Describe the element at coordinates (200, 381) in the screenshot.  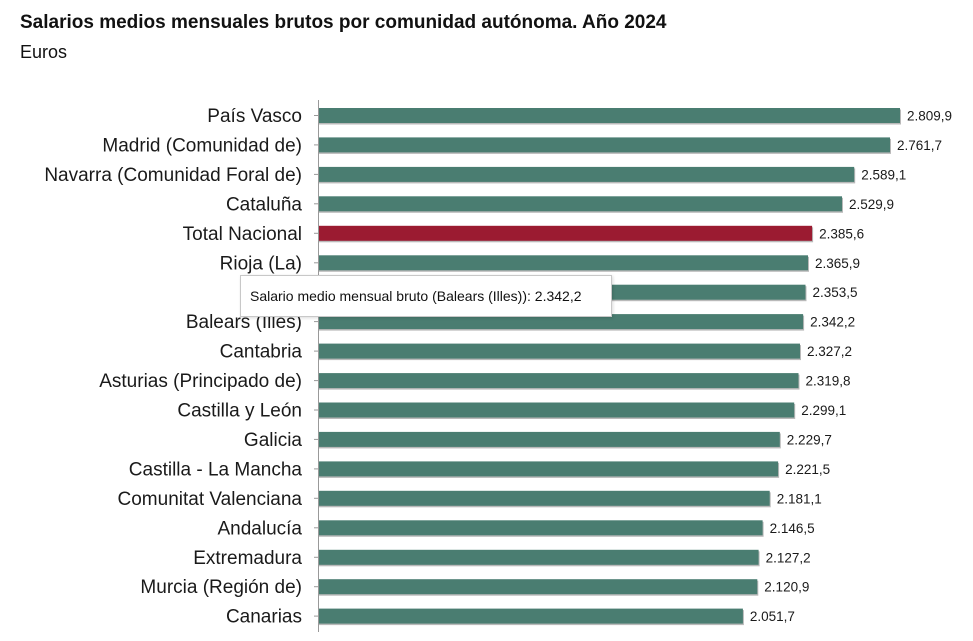
I see `category-label: Asturias (Principado de)` at that location.